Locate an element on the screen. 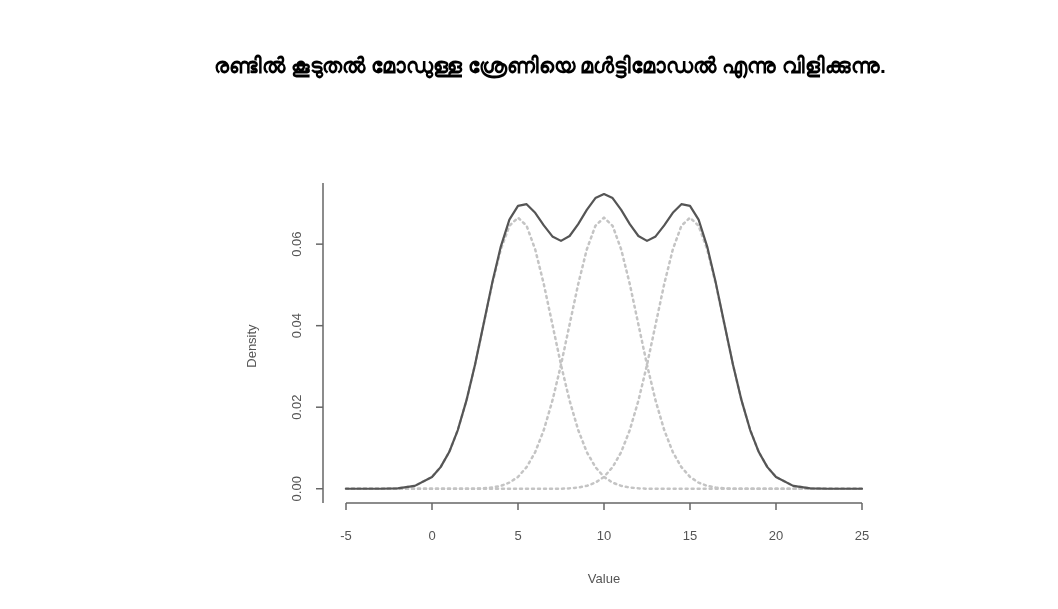  x-tick-label: -5 is located at coordinates (346, 535).